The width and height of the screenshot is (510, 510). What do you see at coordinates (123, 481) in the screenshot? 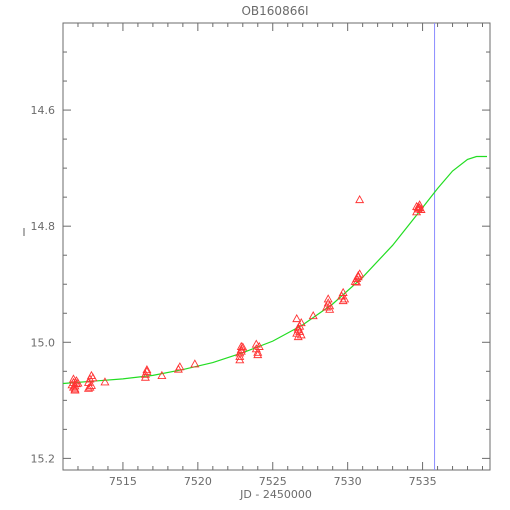
I see `x-tick-label: 7515` at bounding box center [123, 481].